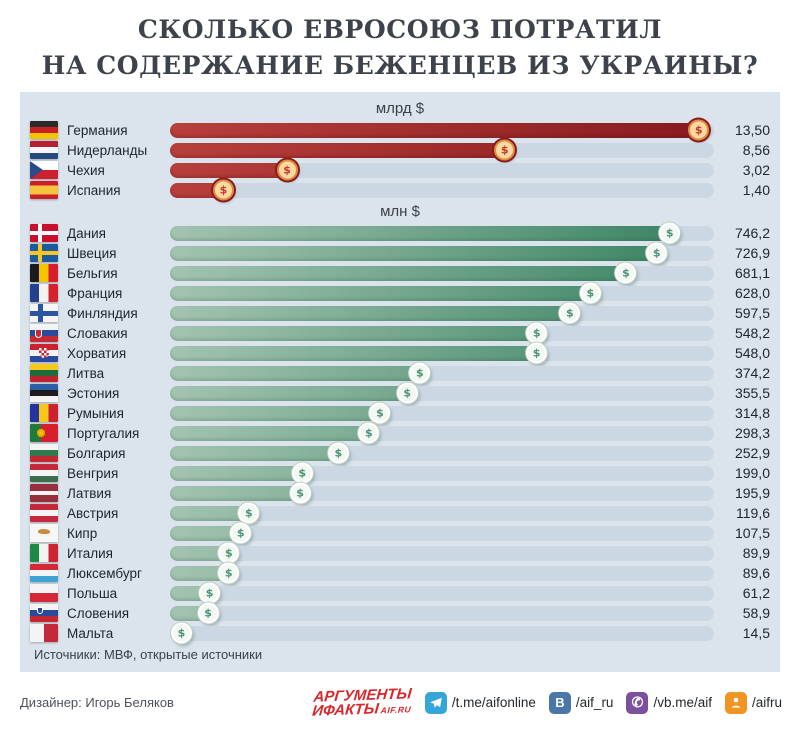  What do you see at coordinates (493, 702) in the screenshot?
I see `social-handle: /t.me/aifonline` at bounding box center [493, 702].